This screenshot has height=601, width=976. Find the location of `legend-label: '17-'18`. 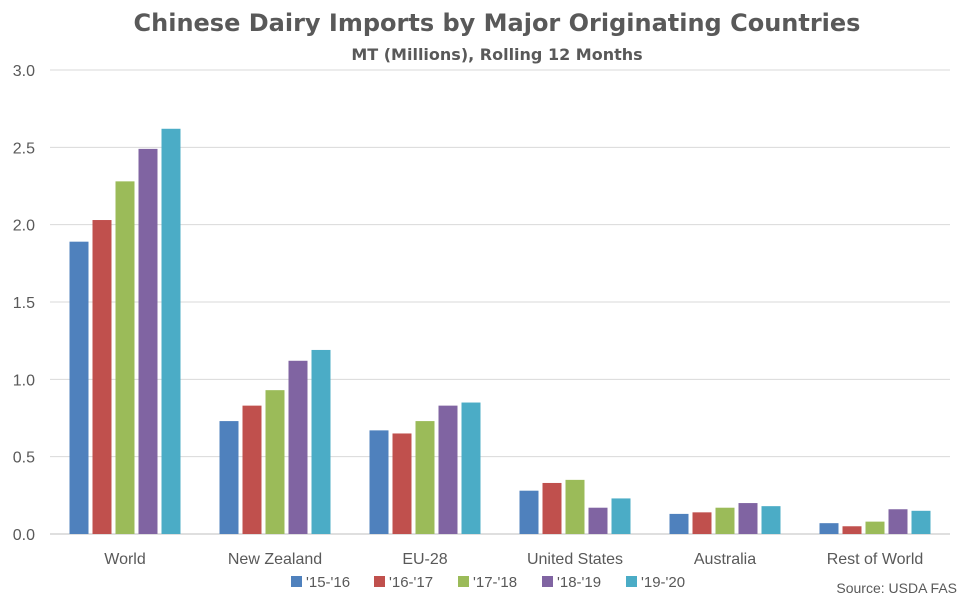

legend-label: '17-'18 is located at coordinates (495, 582).